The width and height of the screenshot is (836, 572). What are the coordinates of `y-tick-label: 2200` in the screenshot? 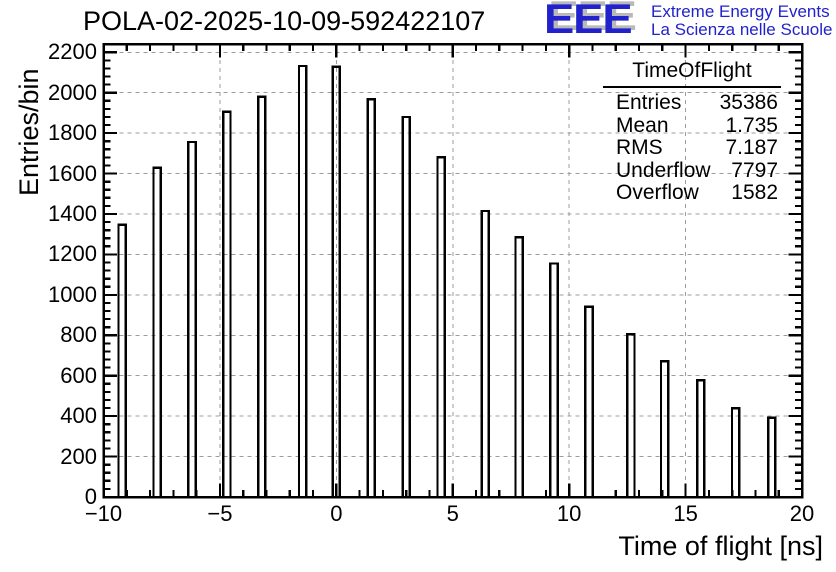 It's located at (72, 52).